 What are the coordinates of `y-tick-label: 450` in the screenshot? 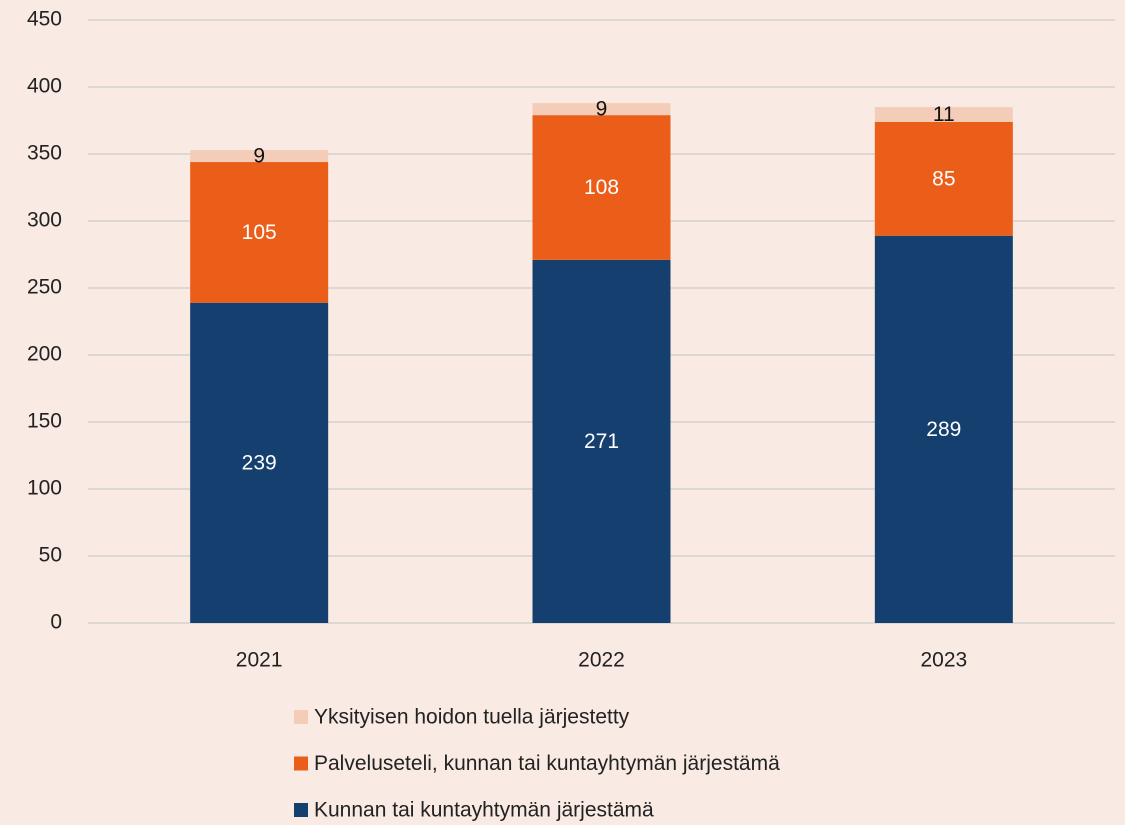 It's located at (44, 19).